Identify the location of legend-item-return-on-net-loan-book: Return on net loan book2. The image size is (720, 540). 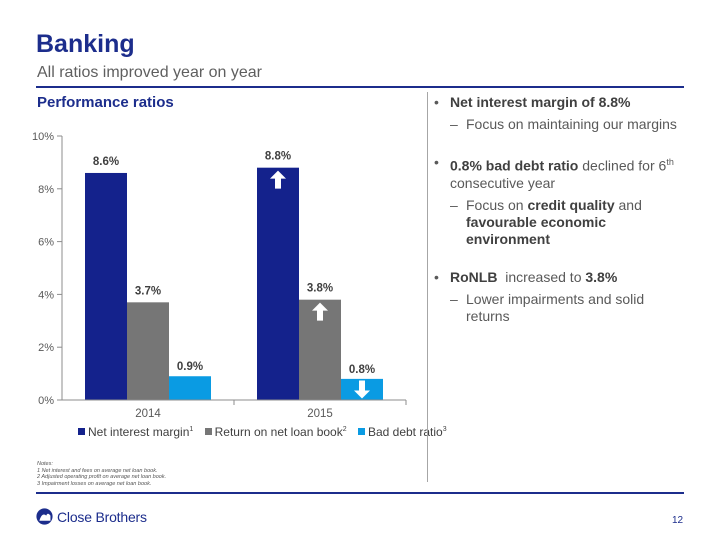
(275, 432).